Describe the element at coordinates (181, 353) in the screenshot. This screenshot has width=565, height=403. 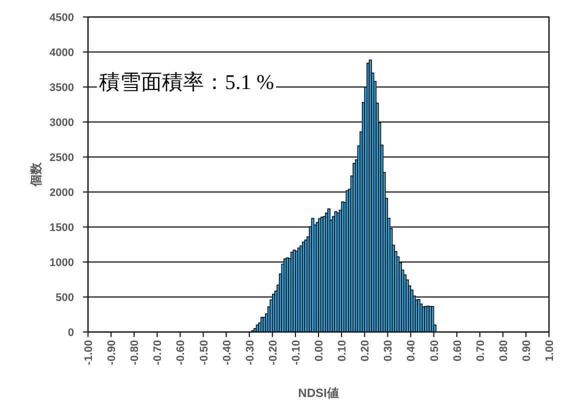
I see `x-tick-label: -0.60` at that location.